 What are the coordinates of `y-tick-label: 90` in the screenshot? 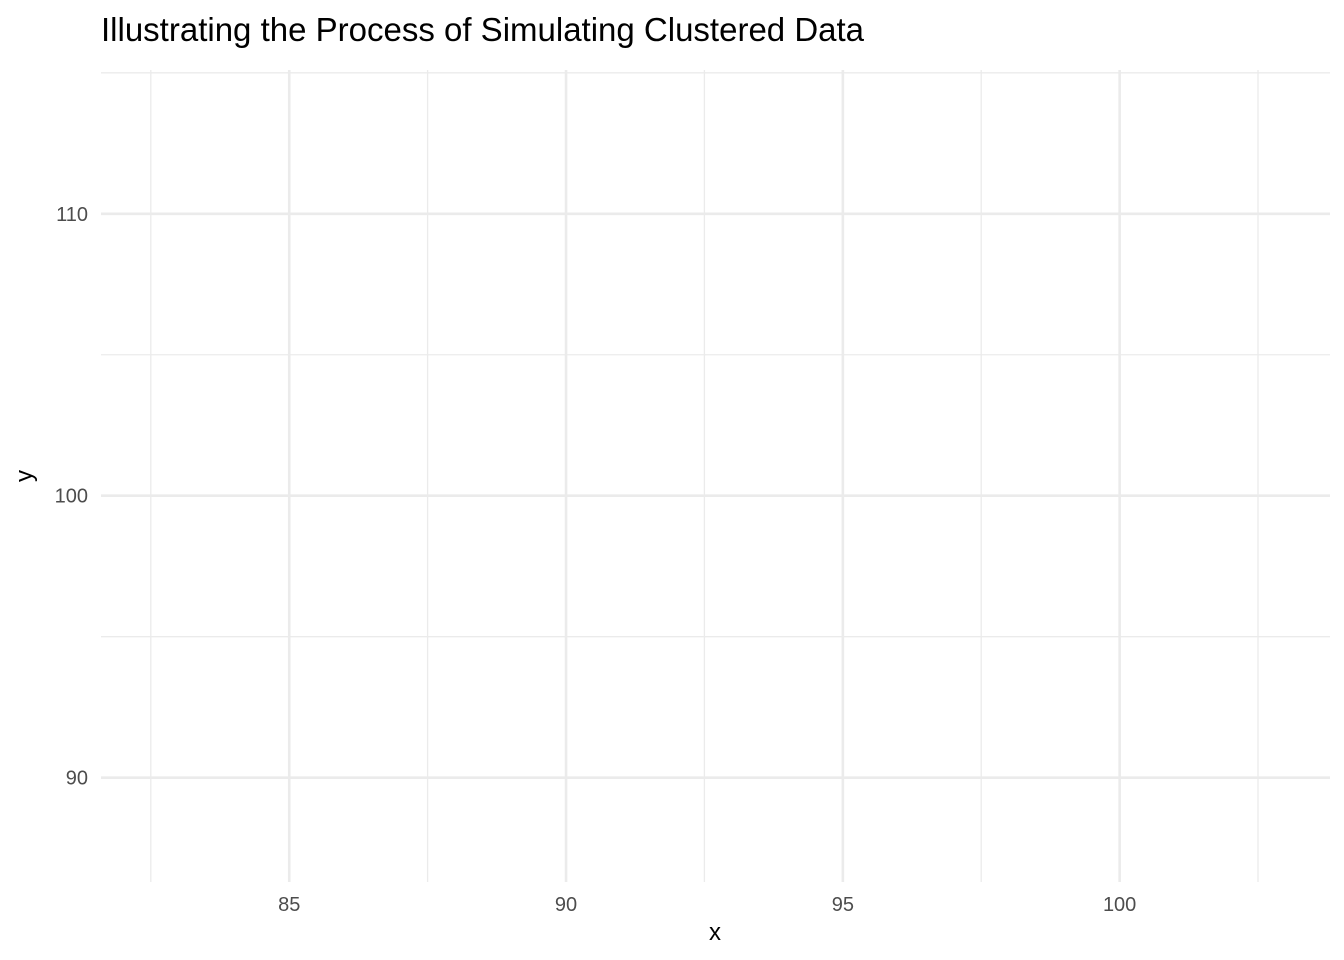 It's located at (77, 779).